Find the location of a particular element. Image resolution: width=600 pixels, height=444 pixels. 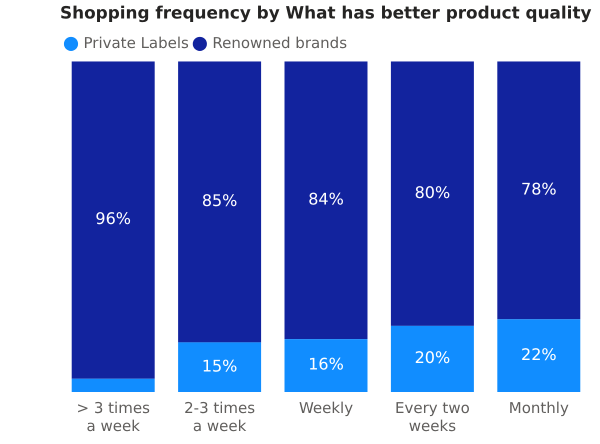

data-label: 16% is located at coordinates (326, 364).